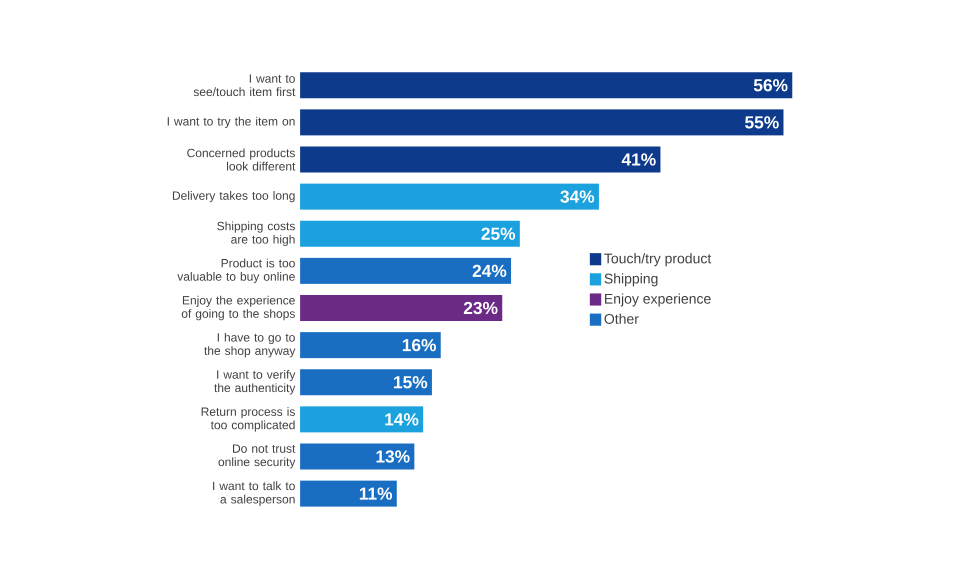 This screenshot has width=967, height=575. What do you see at coordinates (771, 85) in the screenshot?
I see `data-label: 56%` at bounding box center [771, 85].